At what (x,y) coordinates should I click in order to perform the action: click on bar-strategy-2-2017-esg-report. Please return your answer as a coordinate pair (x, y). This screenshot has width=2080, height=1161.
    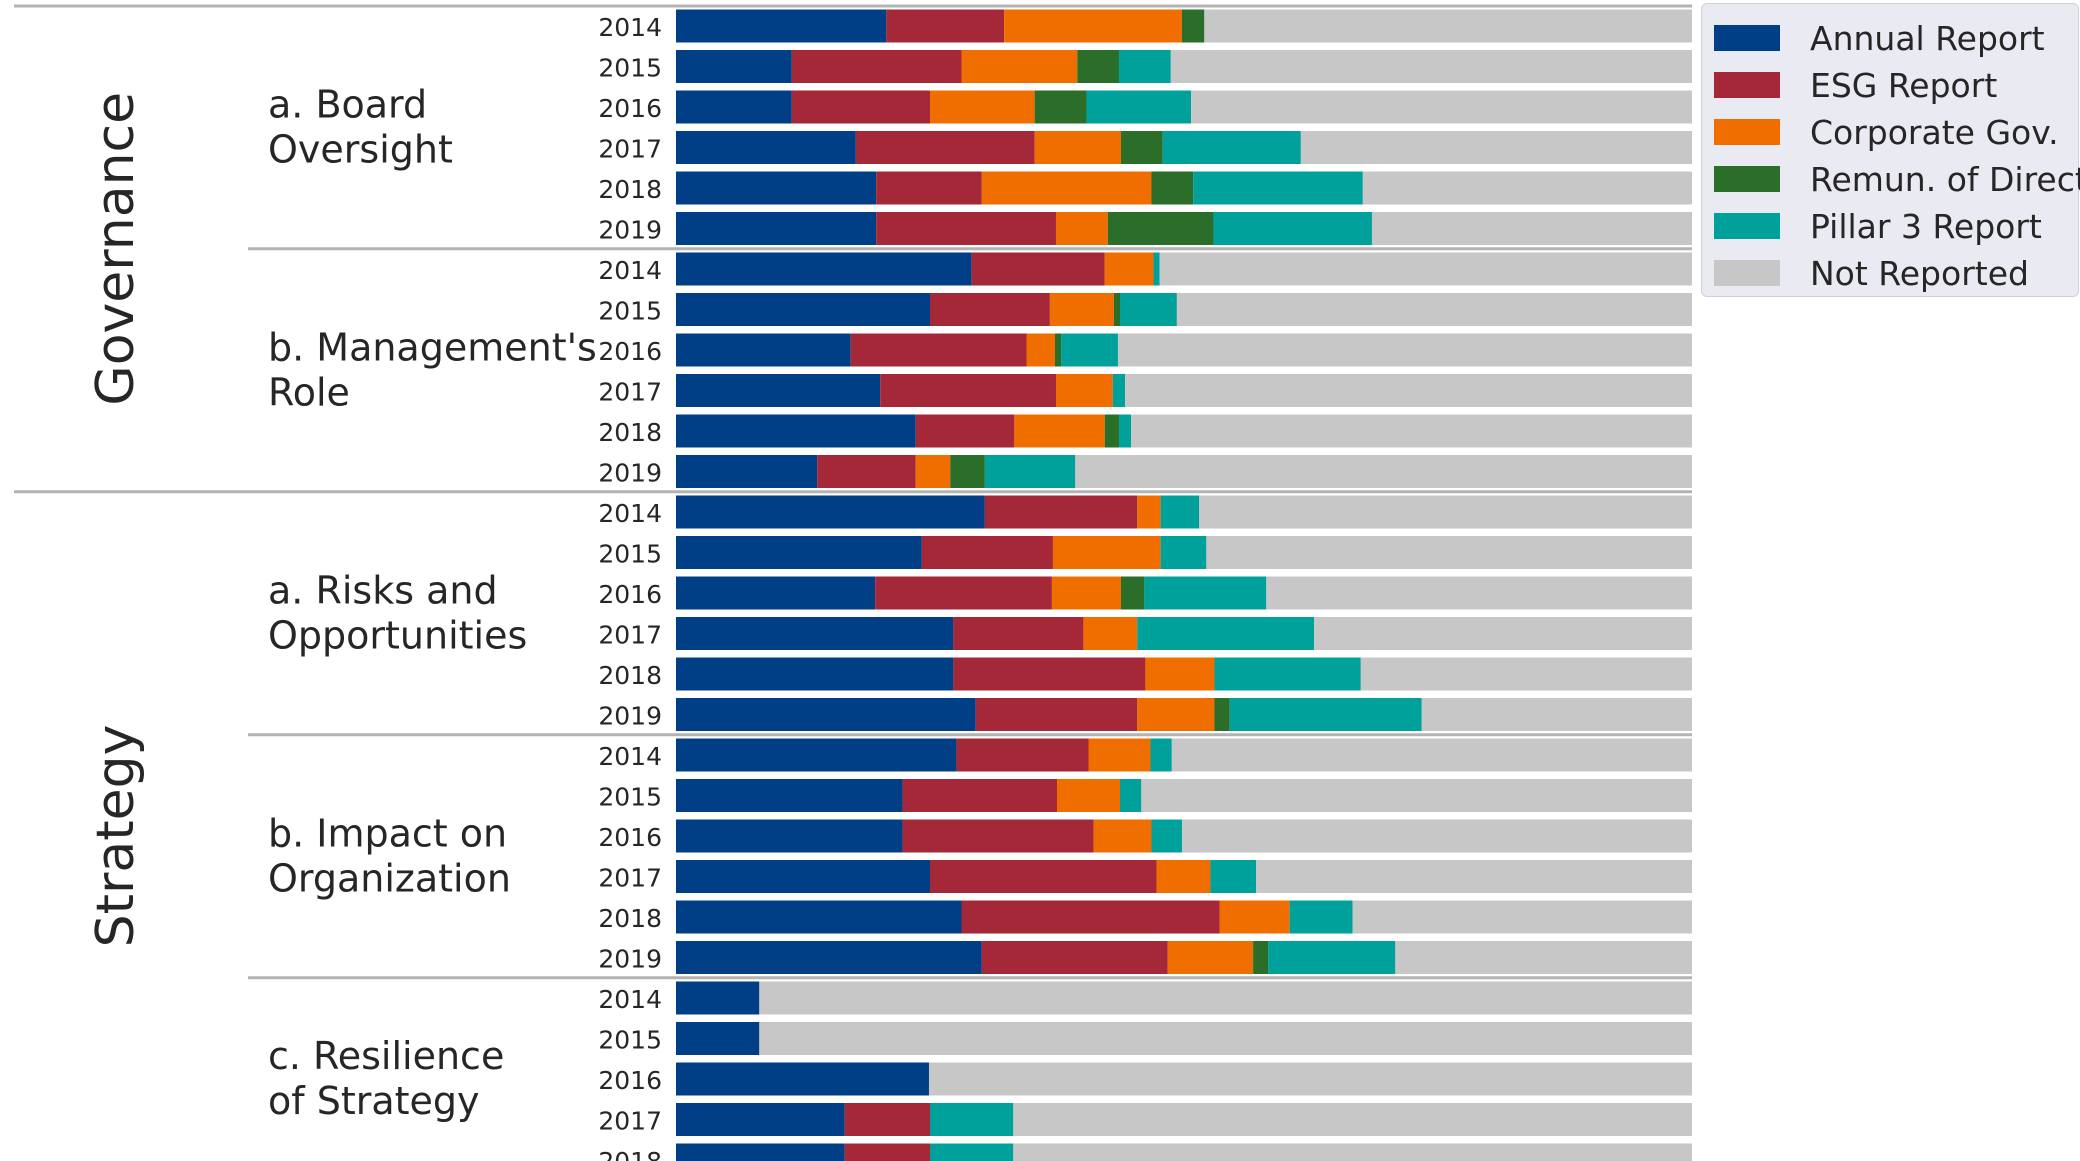
    Looking at the image, I should click on (1043, 876).